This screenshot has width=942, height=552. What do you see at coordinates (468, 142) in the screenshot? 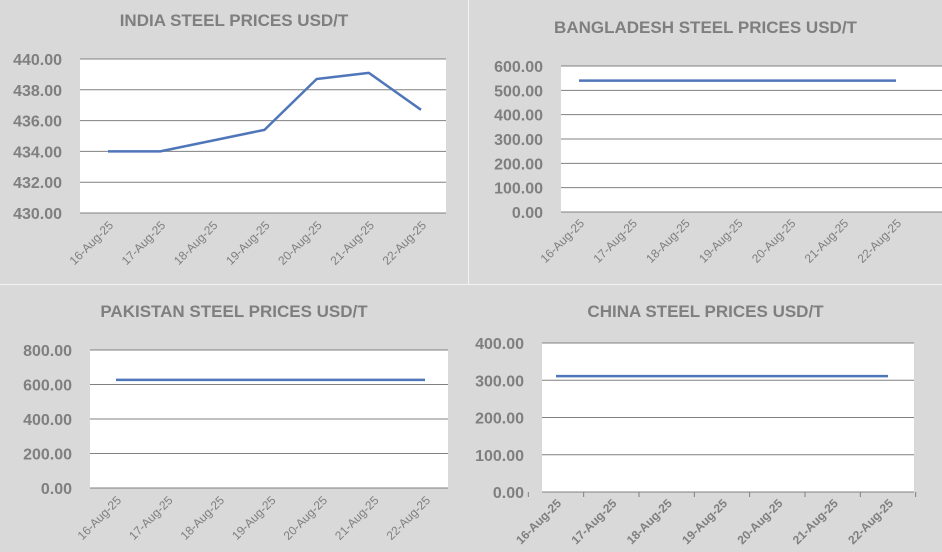
I see `vertical-divider` at bounding box center [468, 142].